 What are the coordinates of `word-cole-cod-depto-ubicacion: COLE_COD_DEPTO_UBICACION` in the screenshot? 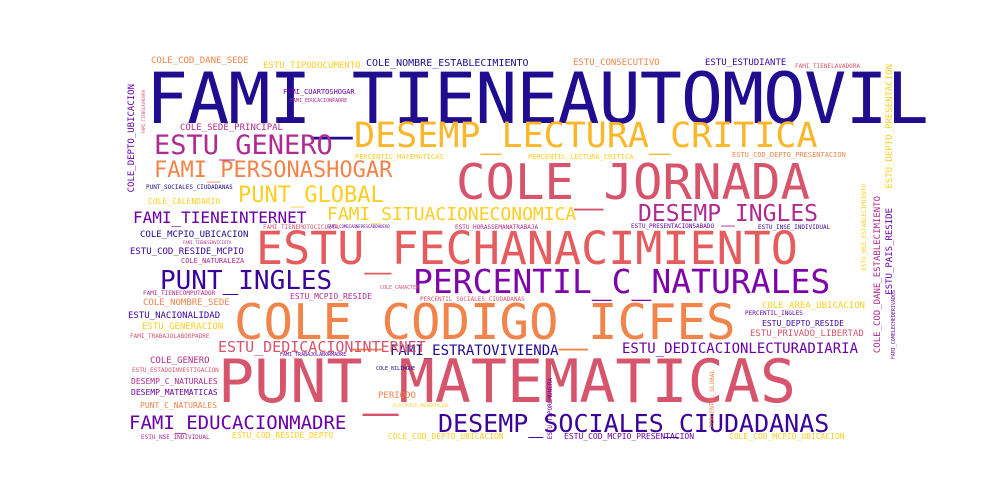 It's located at (446, 436).